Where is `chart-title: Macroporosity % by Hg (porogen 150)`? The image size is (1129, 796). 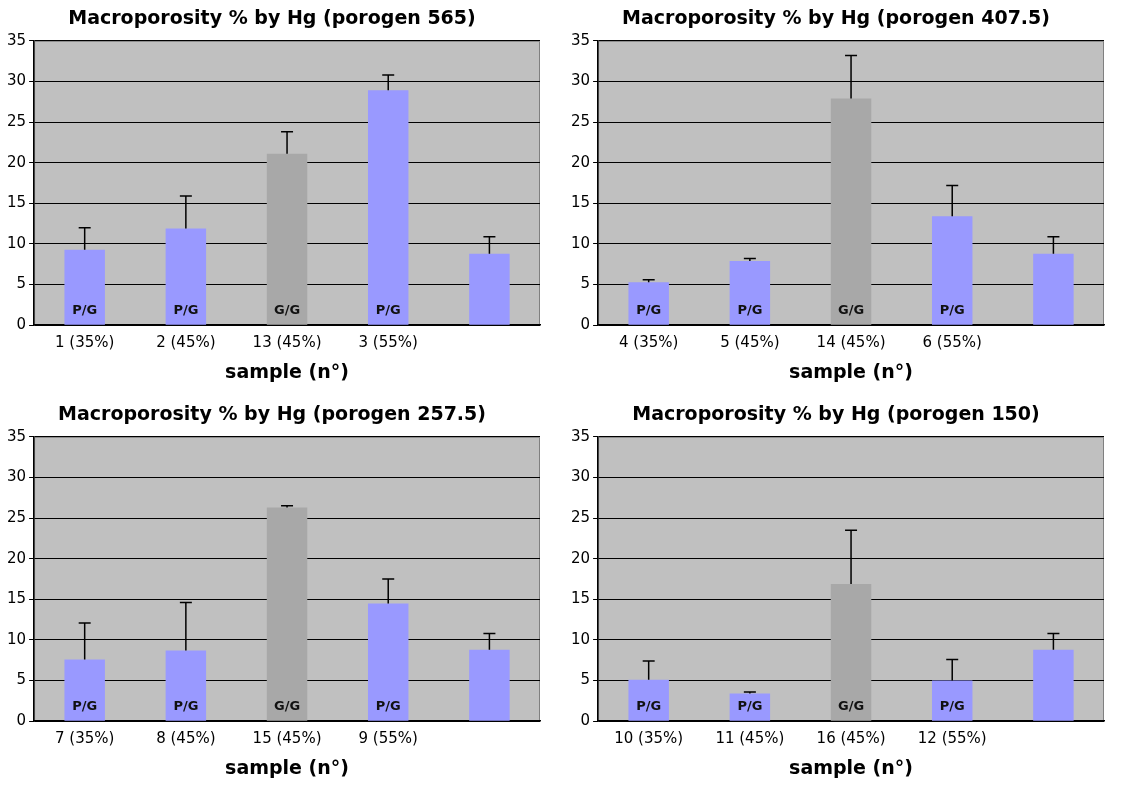 chart-title: Macroporosity % by Hg (porogen 150) is located at coordinates (836, 413).